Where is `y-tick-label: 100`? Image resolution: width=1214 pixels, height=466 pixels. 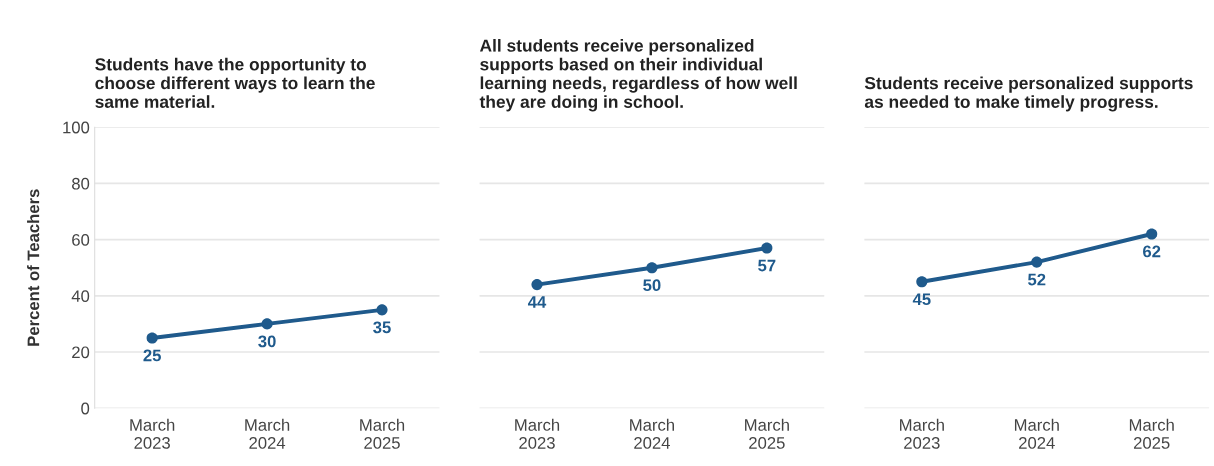 y-tick-label: 100 is located at coordinates (76, 127).